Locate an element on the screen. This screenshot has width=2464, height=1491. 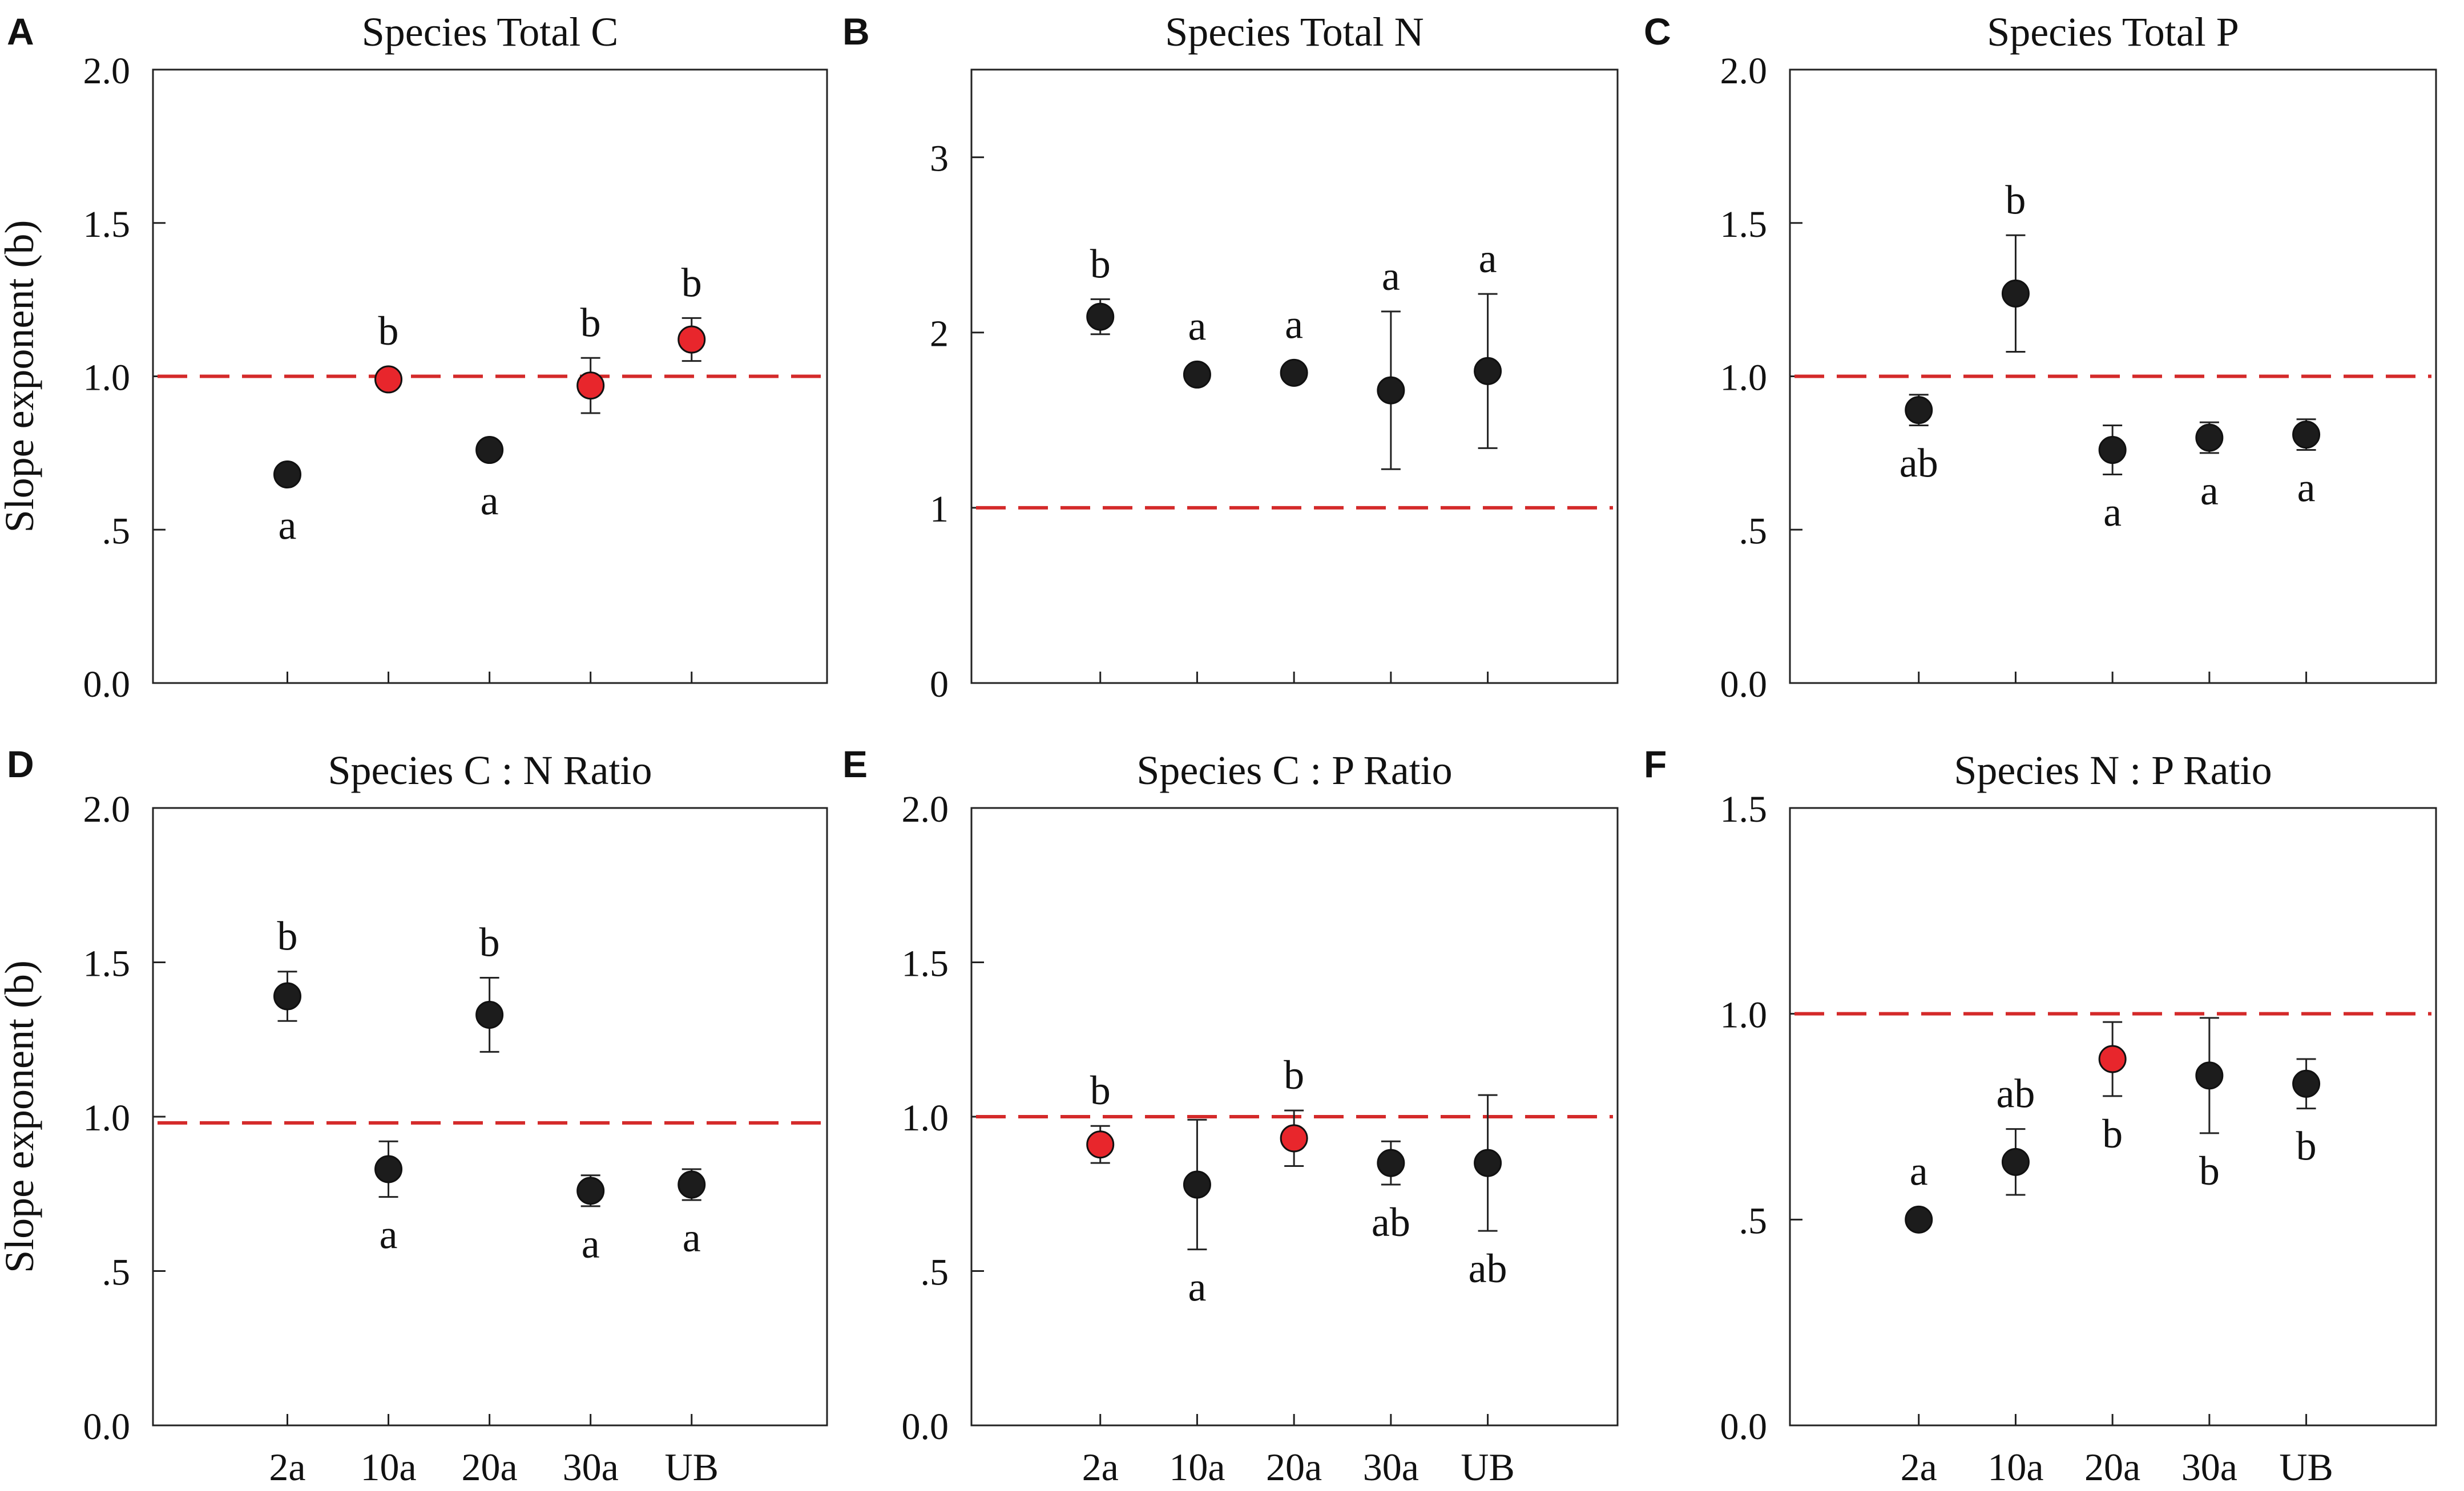
y-tick-label: 2 is located at coordinates (939, 334).